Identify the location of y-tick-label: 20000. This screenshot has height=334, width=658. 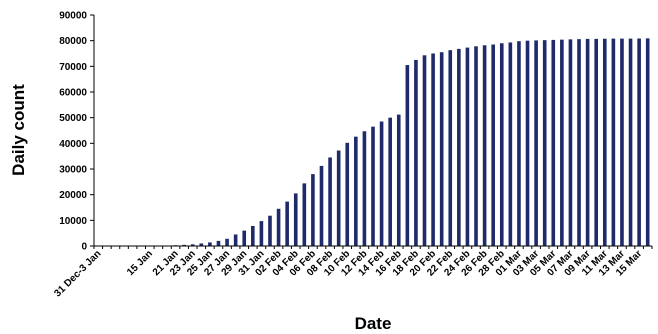
(73, 195).